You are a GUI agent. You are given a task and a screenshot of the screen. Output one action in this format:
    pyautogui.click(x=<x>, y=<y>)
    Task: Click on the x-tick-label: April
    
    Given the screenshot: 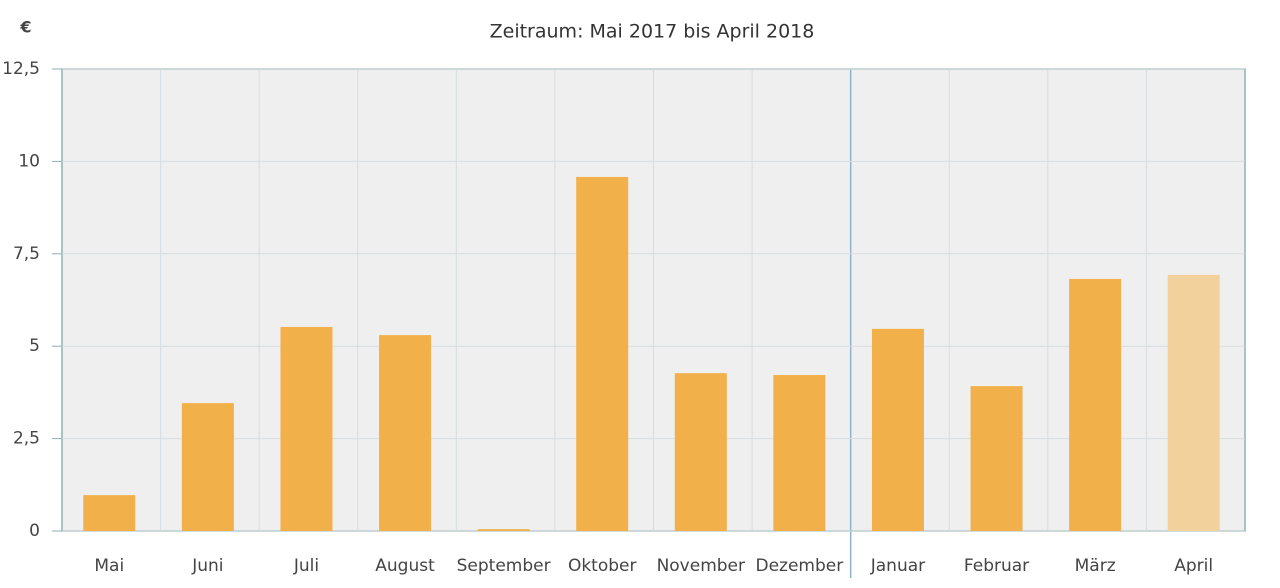 What is the action you would take?
    pyautogui.click(x=1193, y=566)
    